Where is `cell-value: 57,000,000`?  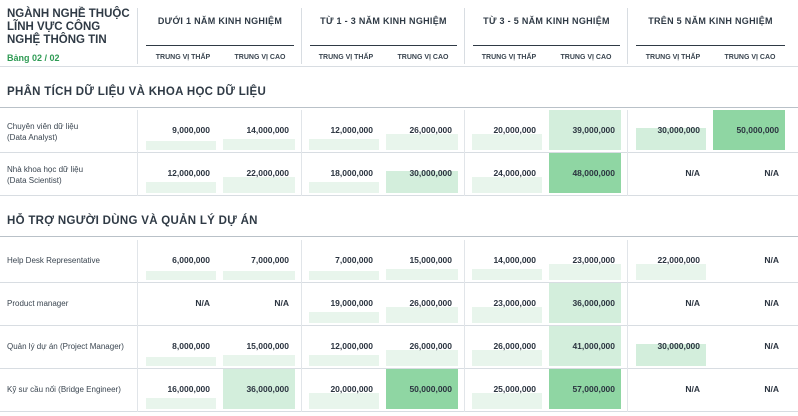 cell-value: 57,000,000 is located at coordinates (593, 389).